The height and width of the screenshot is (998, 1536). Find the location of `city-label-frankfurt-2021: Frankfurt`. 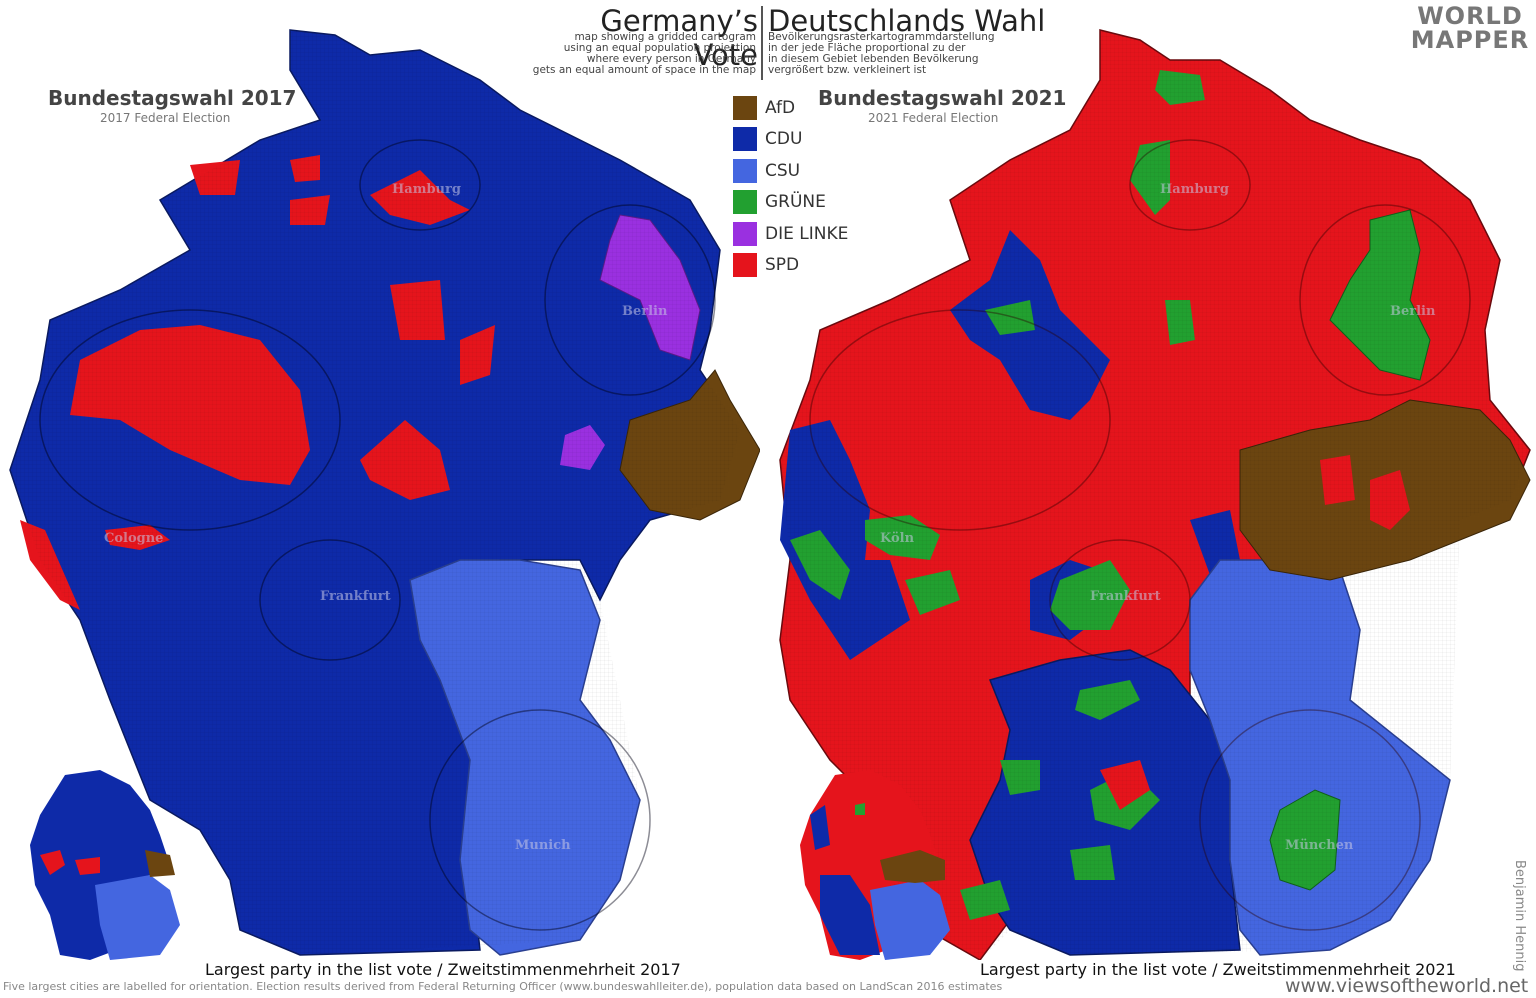

city-label-frankfurt-2021: Frankfurt is located at coordinates (1125, 596).